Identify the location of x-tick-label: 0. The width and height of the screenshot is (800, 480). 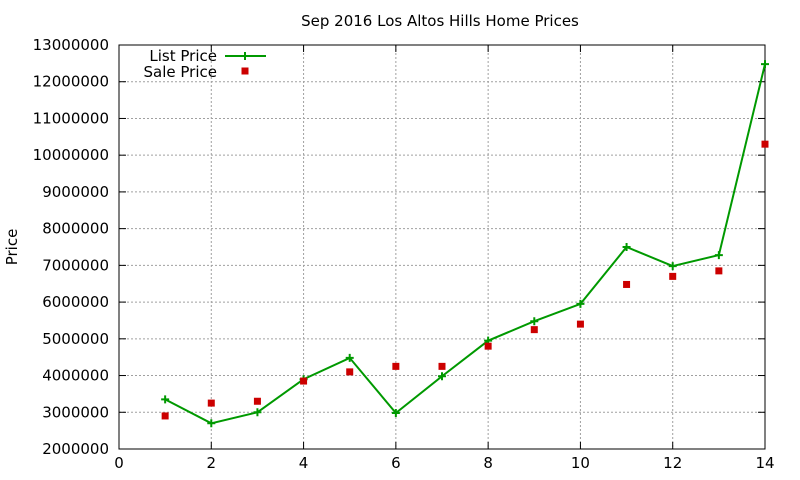
(119, 463).